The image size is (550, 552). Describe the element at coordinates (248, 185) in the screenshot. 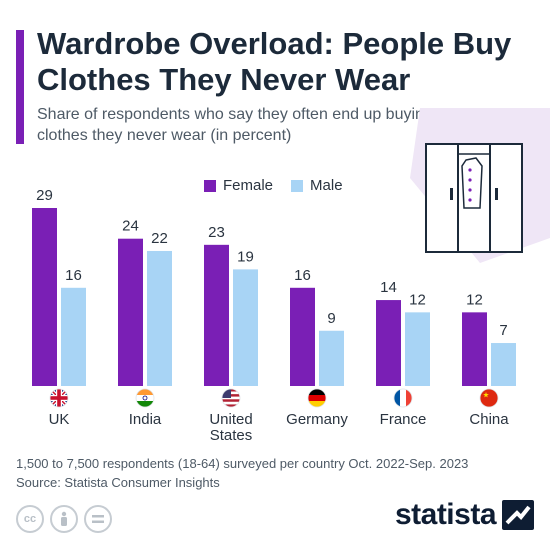

I see `legend-label-female: Female` at that location.